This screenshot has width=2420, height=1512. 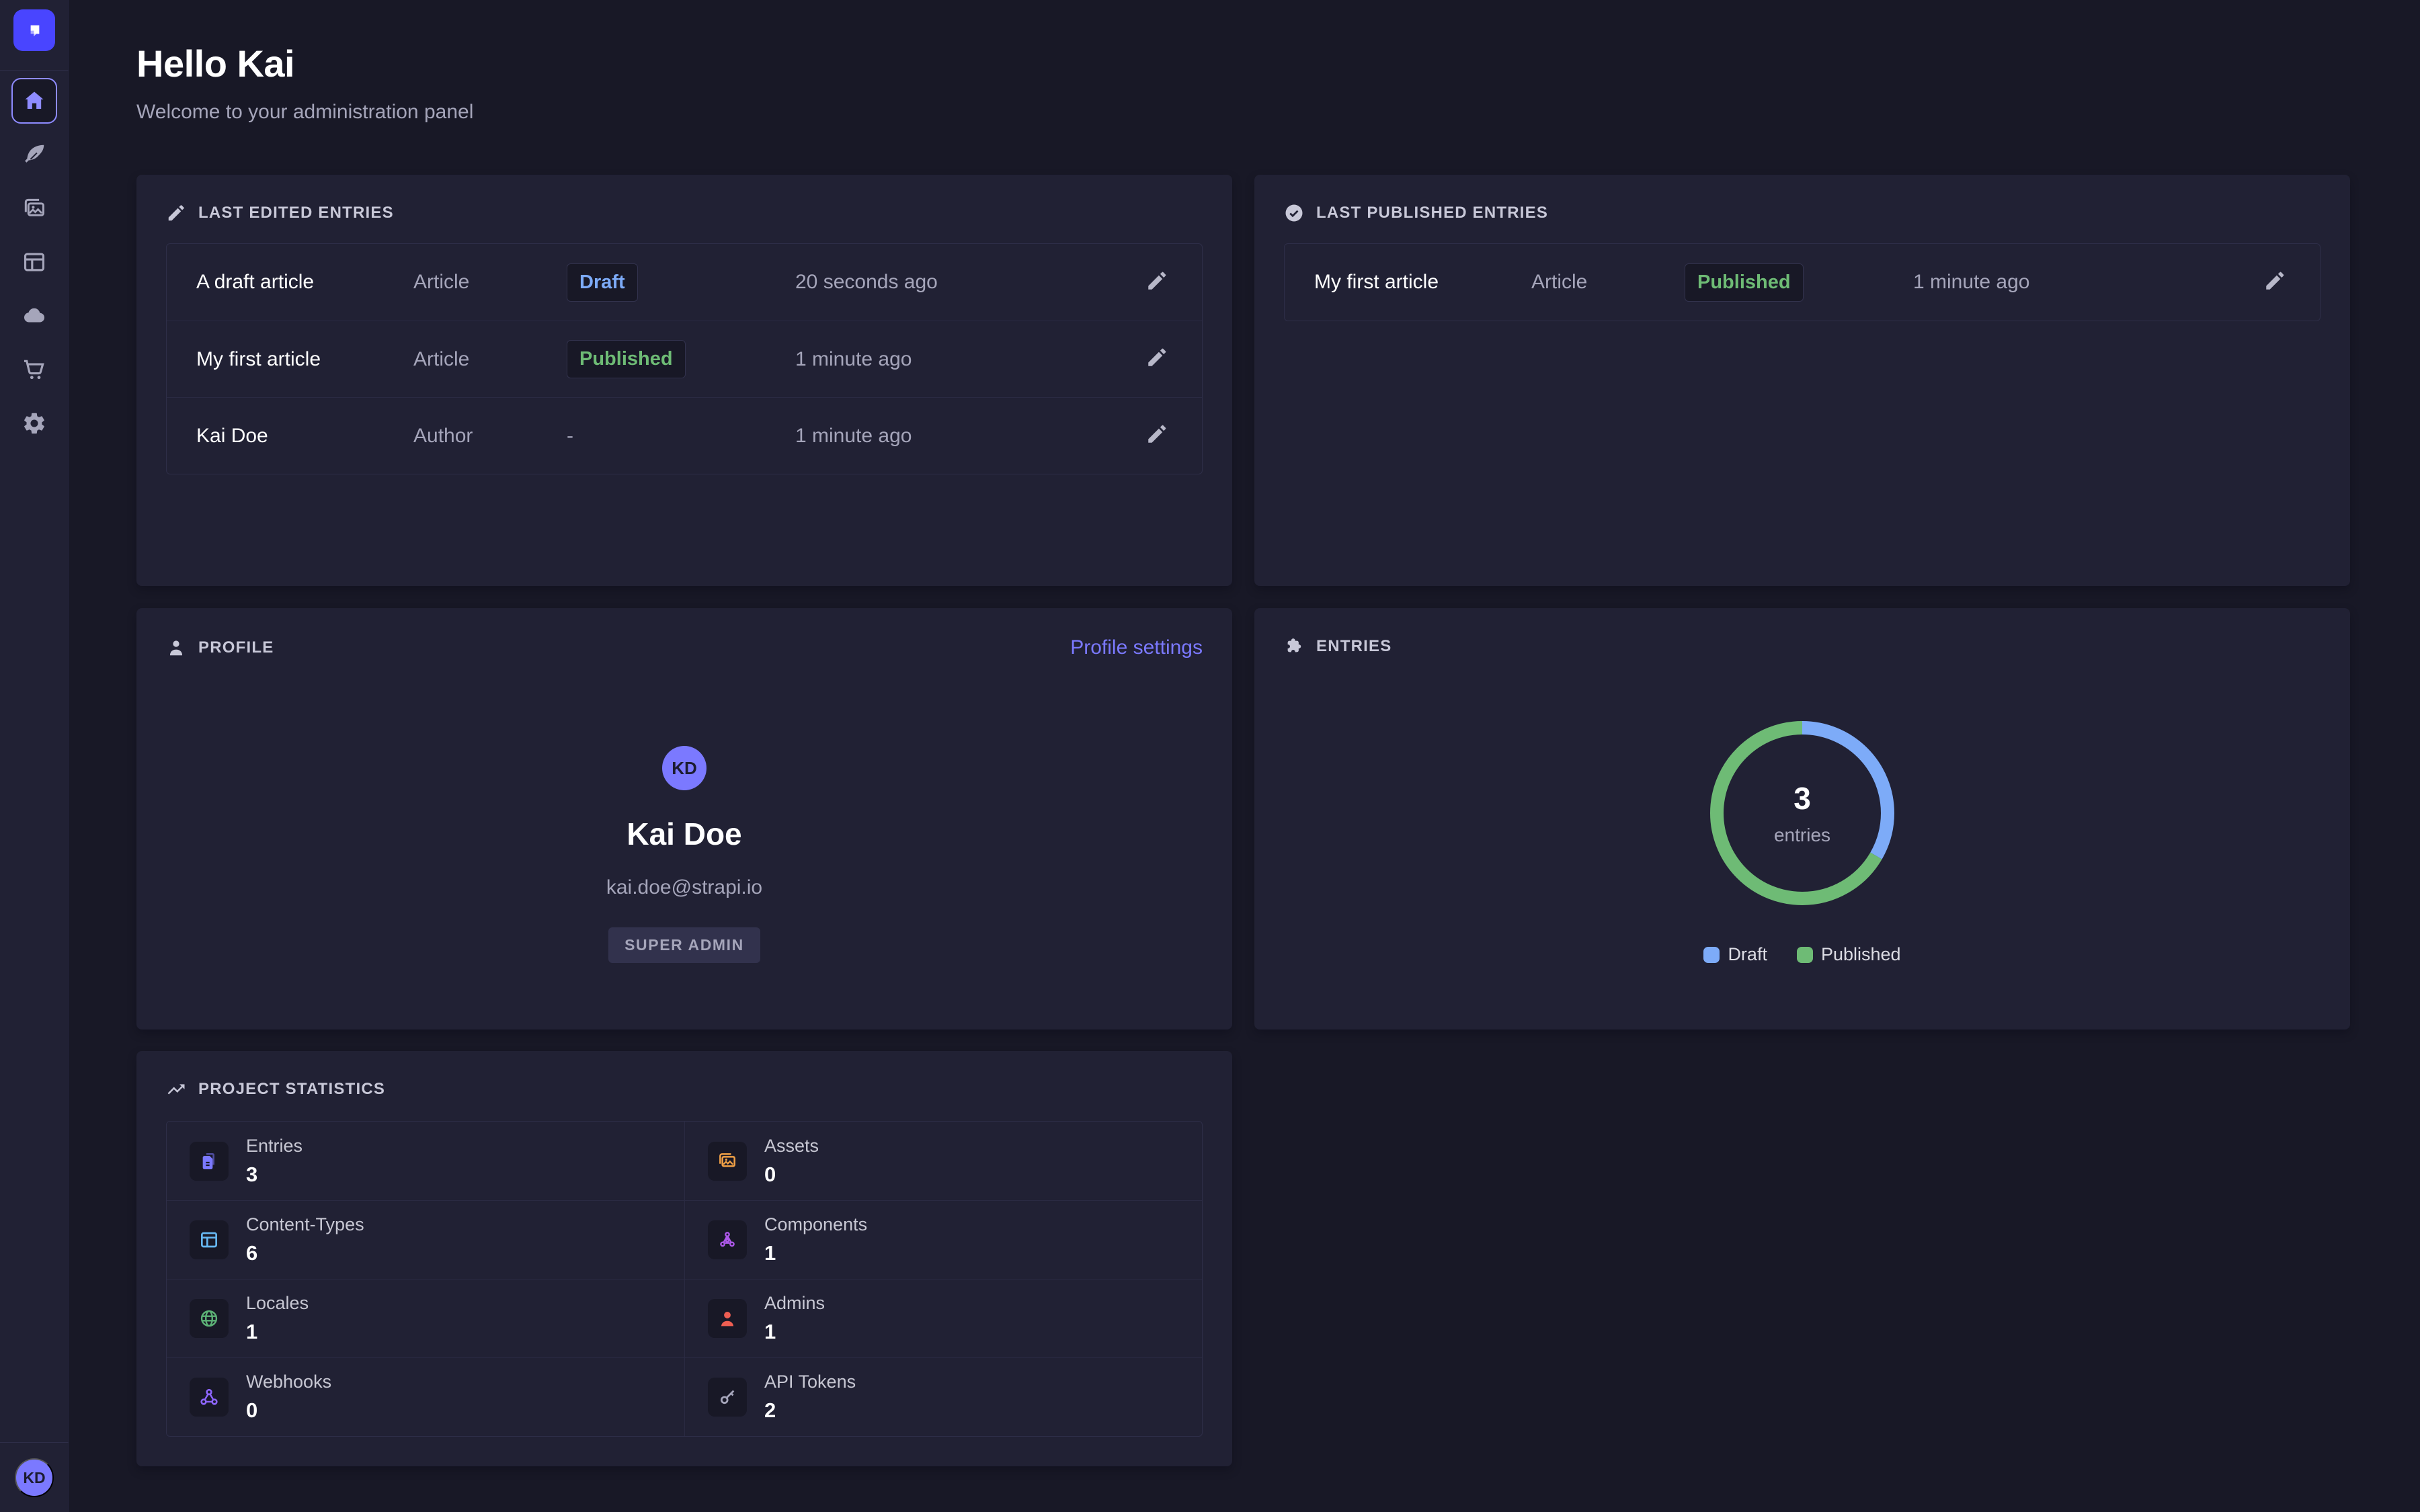 I want to click on sidebar-bottom-divider, so click(x=34, y=1443).